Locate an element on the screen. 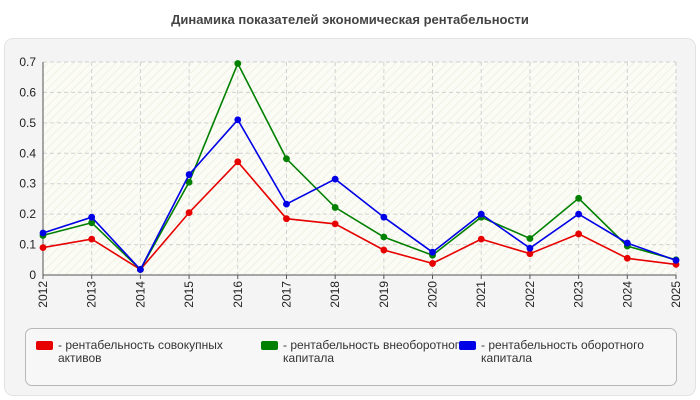 The width and height of the screenshot is (700, 400). y-tick-label: 0.2 is located at coordinates (27, 214).